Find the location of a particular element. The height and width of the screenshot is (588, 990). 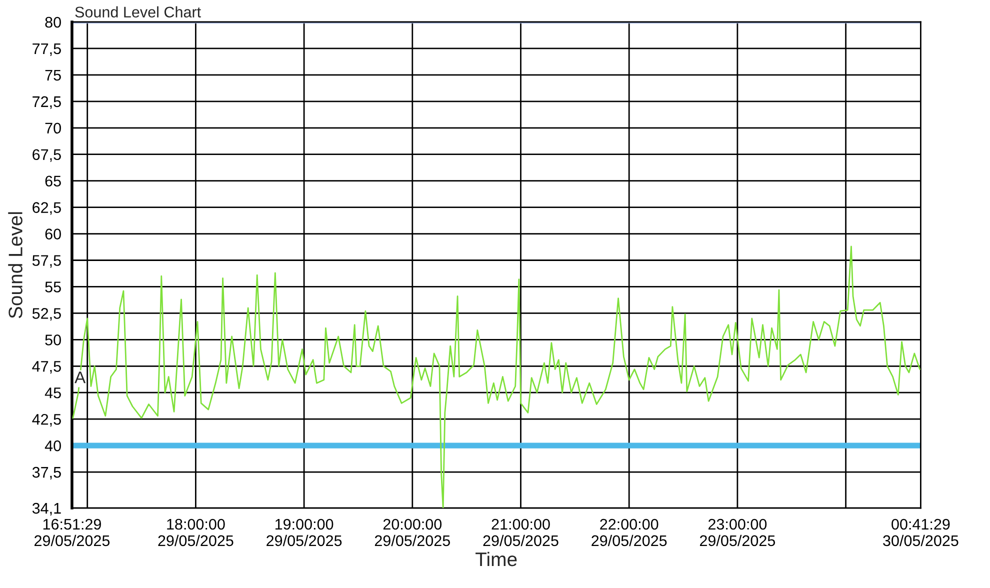

y-tick-label: 47,5 is located at coordinates (46, 367).